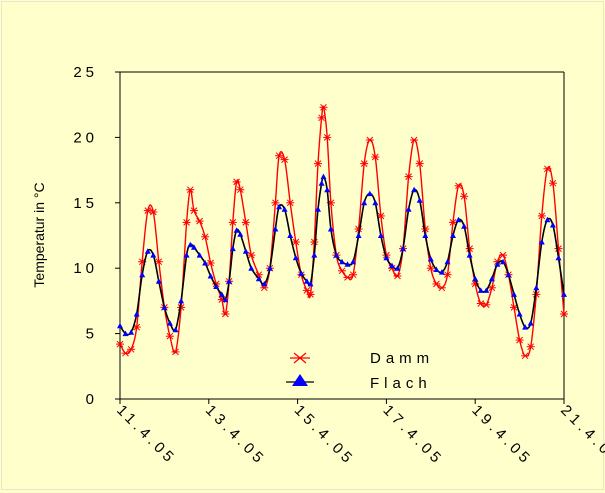 Image resolution: width=605 pixels, height=493 pixels. Describe the element at coordinates (300, 358) in the screenshot. I see `legend-marker-damm` at that location.